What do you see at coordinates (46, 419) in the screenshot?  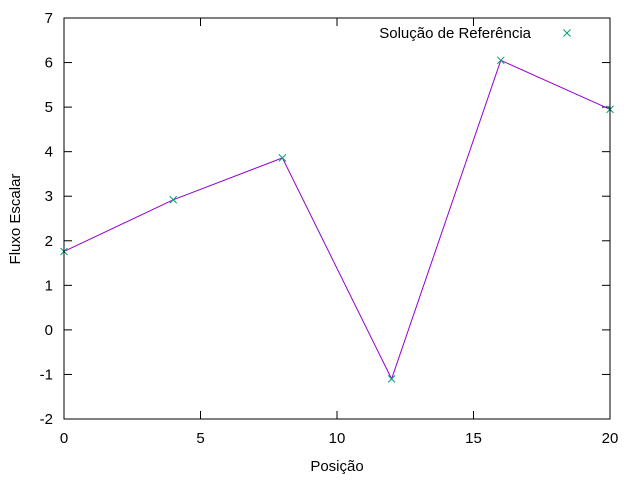 I see `y-tick-label: -2` at bounding box center [46, 419].